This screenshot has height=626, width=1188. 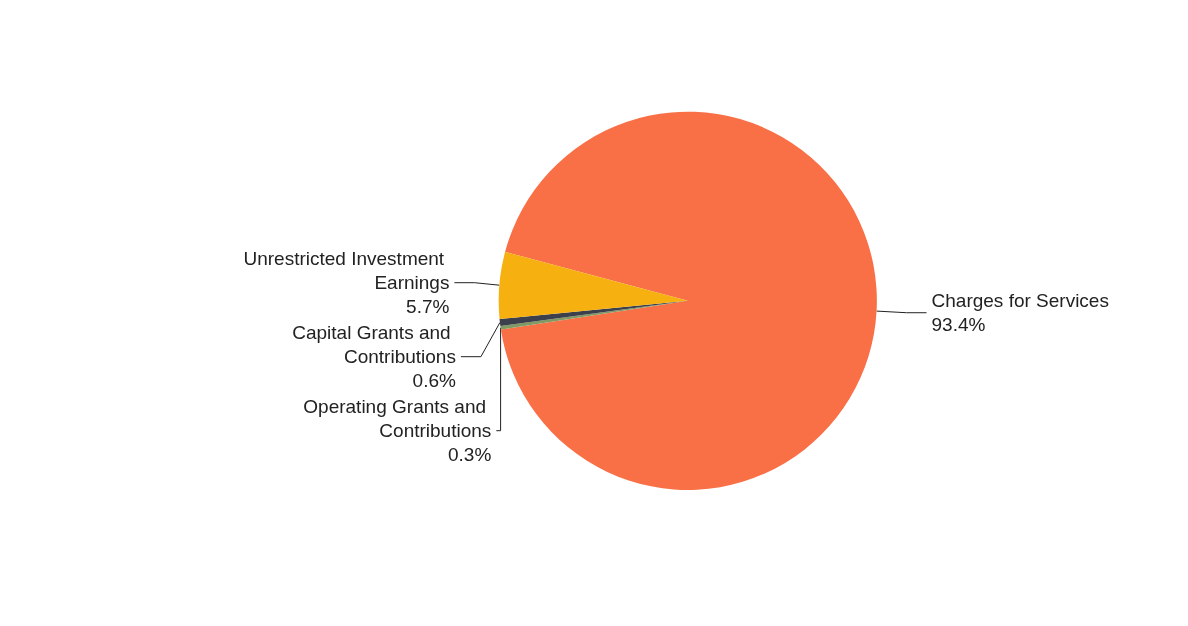 I want to click on slice-label: Unrestricted Investment Earnings, so click(x=346, y=271).